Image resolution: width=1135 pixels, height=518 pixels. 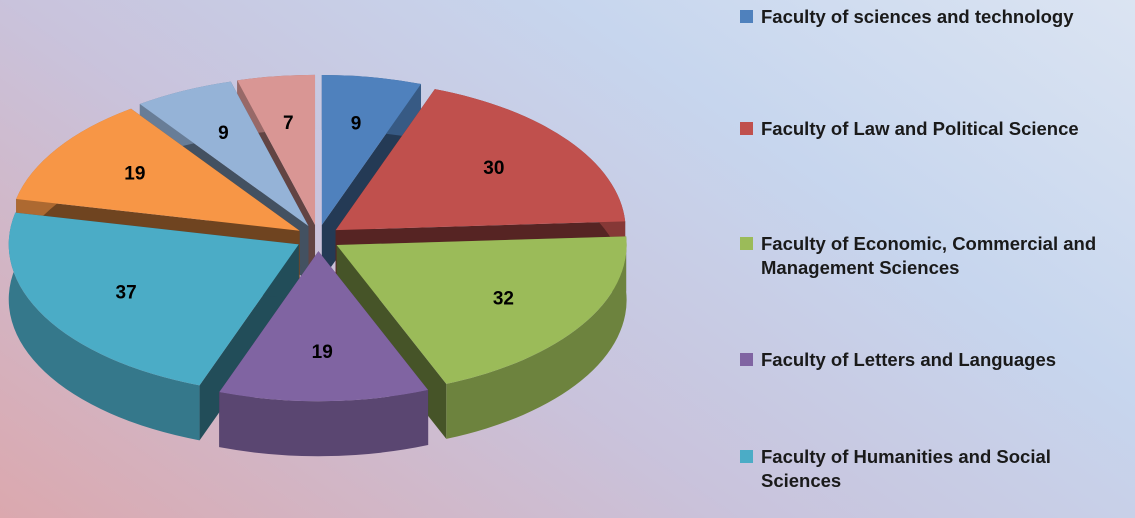 What do you see at coordinates (493, 168) in the screenshot?
I see `data-label: 30` at bounding box center [493, 168].